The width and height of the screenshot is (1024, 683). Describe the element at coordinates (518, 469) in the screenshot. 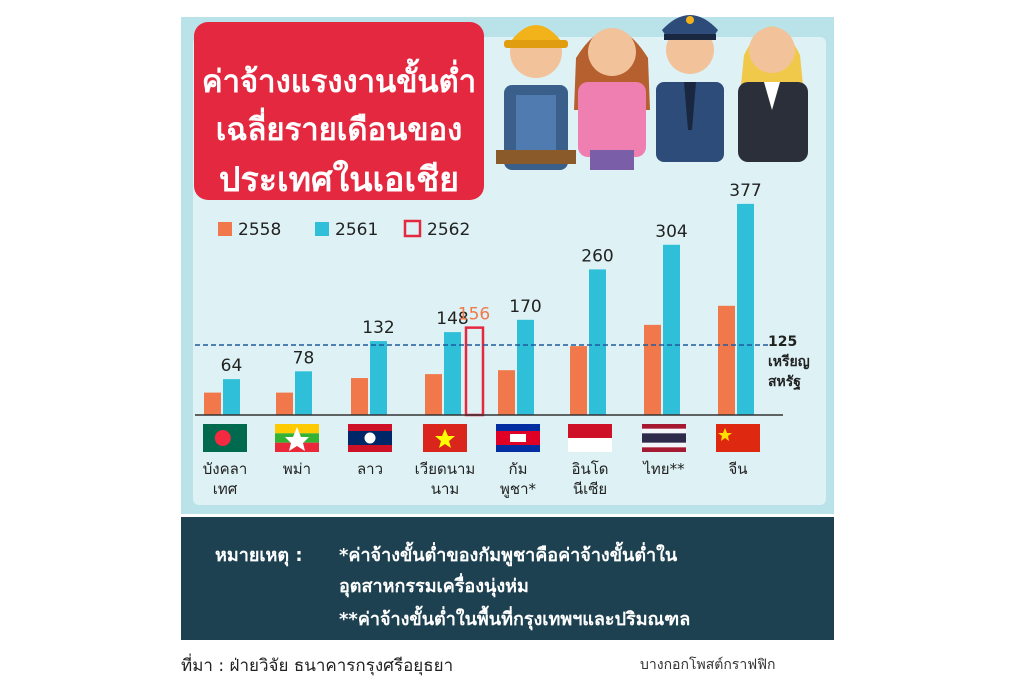

I see `country-name-line-1: กัม` at that location.